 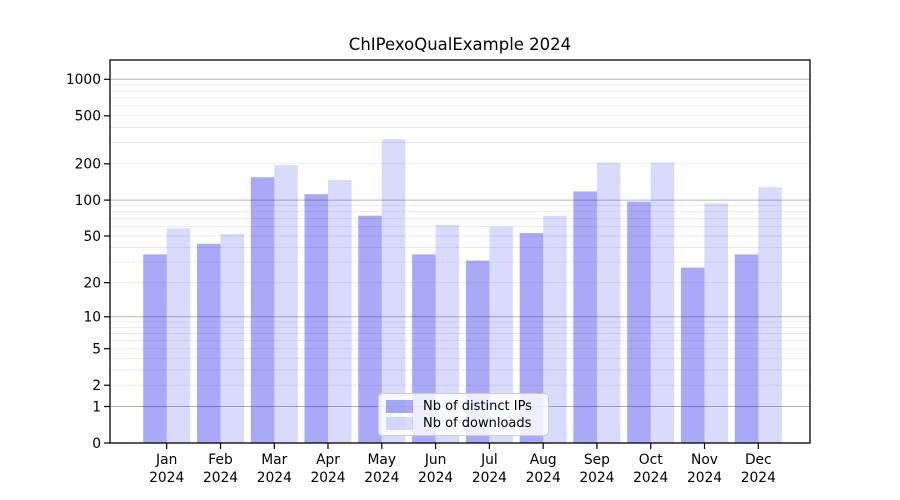 What do you see at coordinates (274, 460) in the screenshot?
I see `x-tick-label-month: Mar` at bounding box center [274, 460].